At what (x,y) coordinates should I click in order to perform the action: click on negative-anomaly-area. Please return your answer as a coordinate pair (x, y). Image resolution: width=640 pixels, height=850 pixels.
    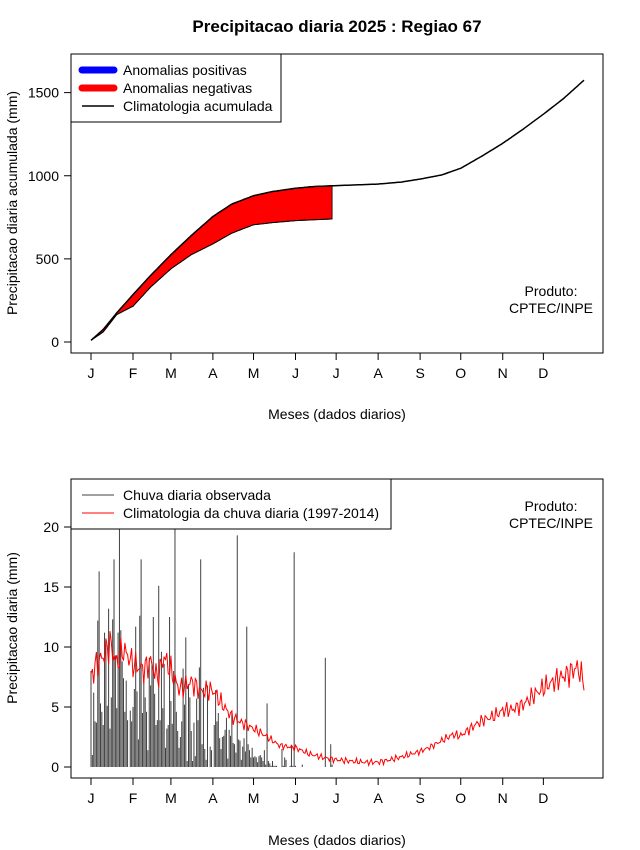
    Looking at the image, I should click on (211, 263).